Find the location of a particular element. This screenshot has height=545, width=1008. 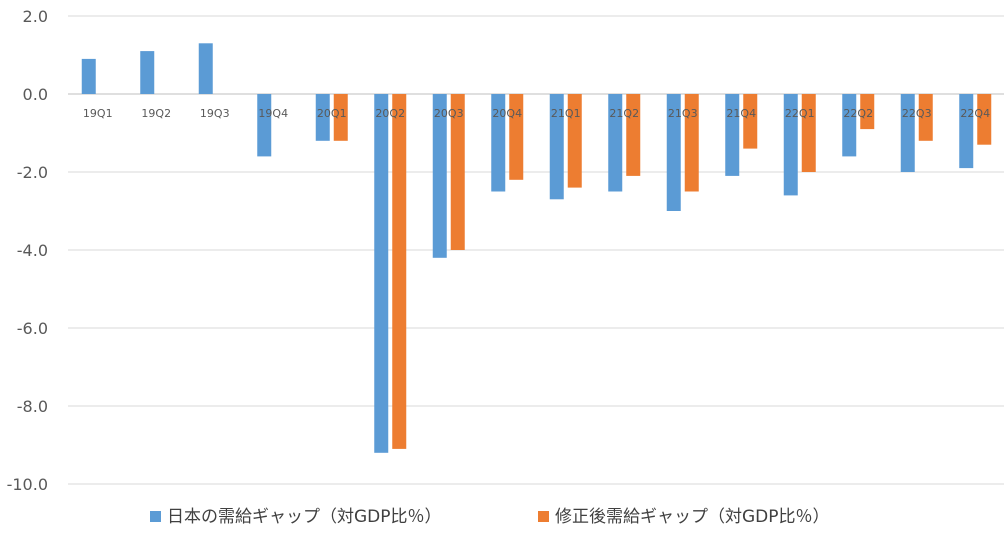

bar-series2-22Q4 is located at coordinates (984, 119).